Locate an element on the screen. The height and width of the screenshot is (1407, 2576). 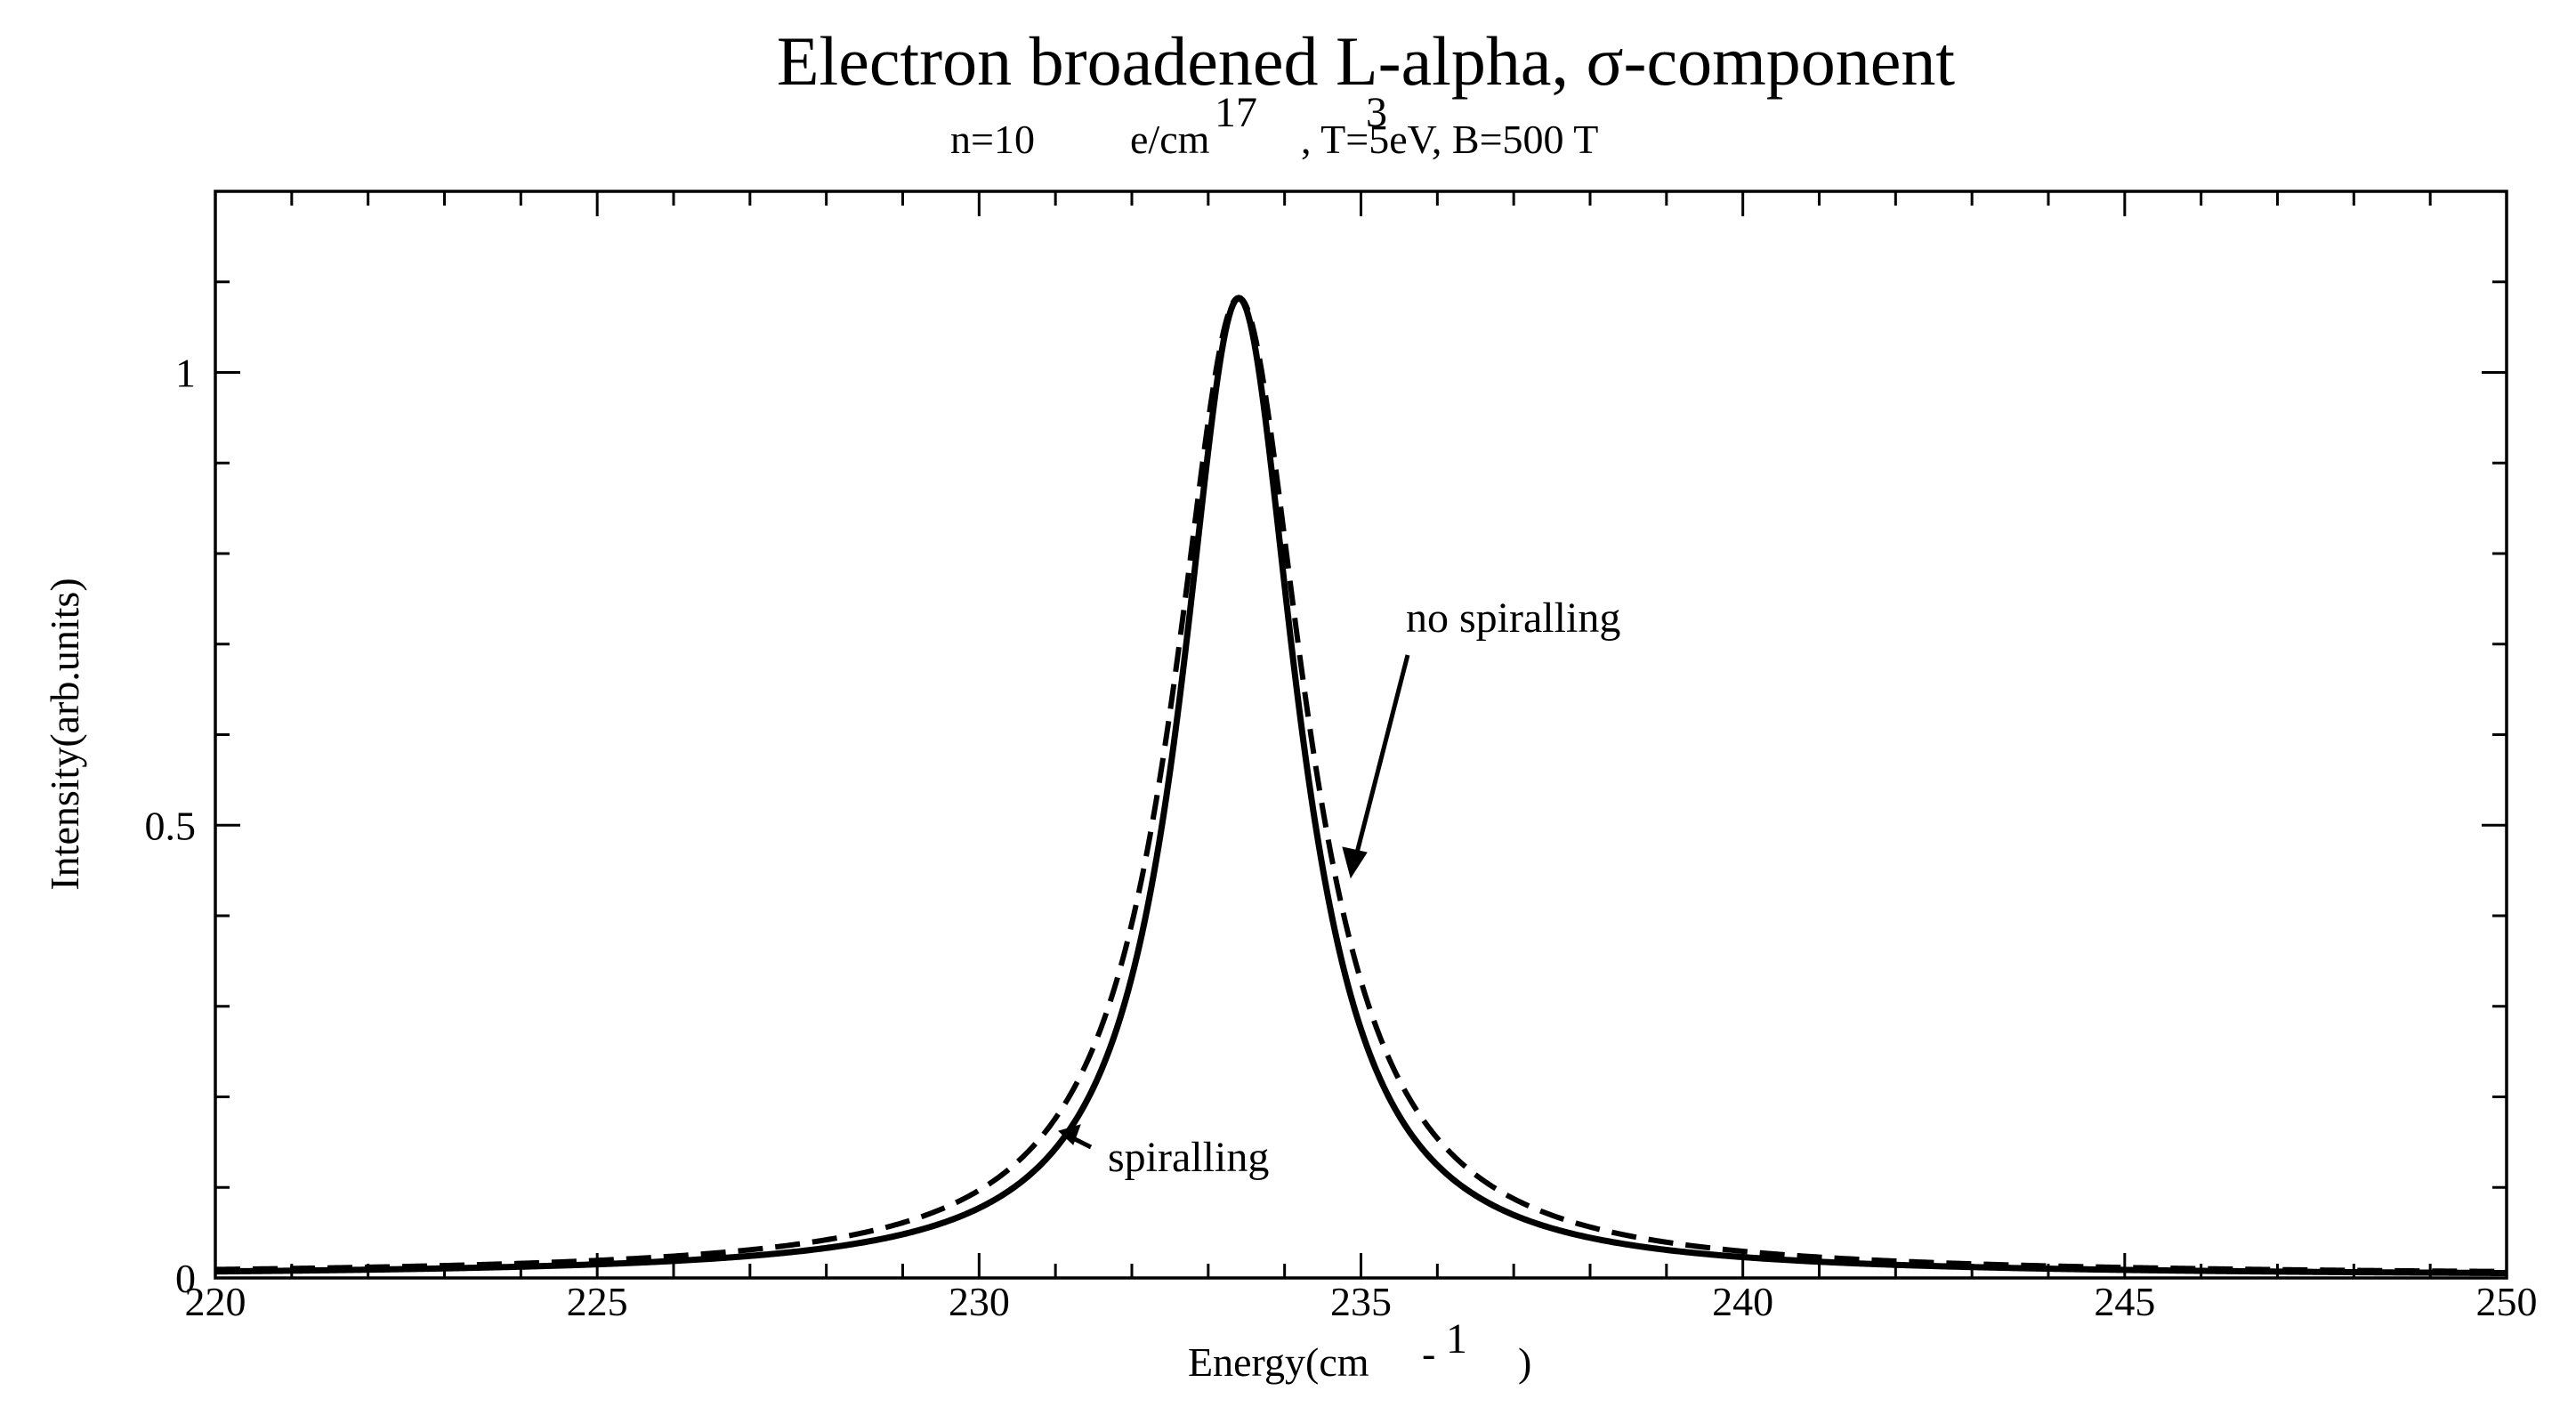
y-tick-labels: 00.51 is located at coordinates (171, 826).